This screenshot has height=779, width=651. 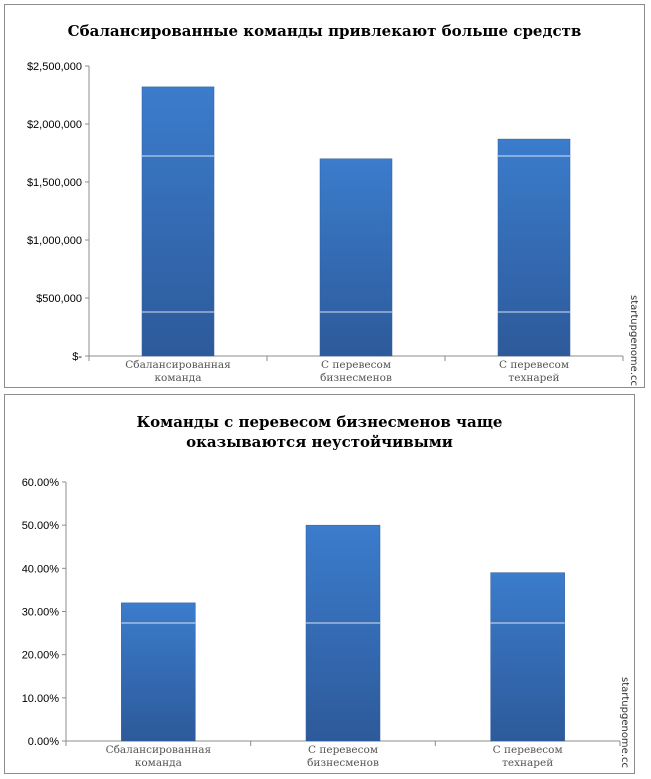 I want to click on y-tick-label: 50.00%, so click(x=41, y=526).